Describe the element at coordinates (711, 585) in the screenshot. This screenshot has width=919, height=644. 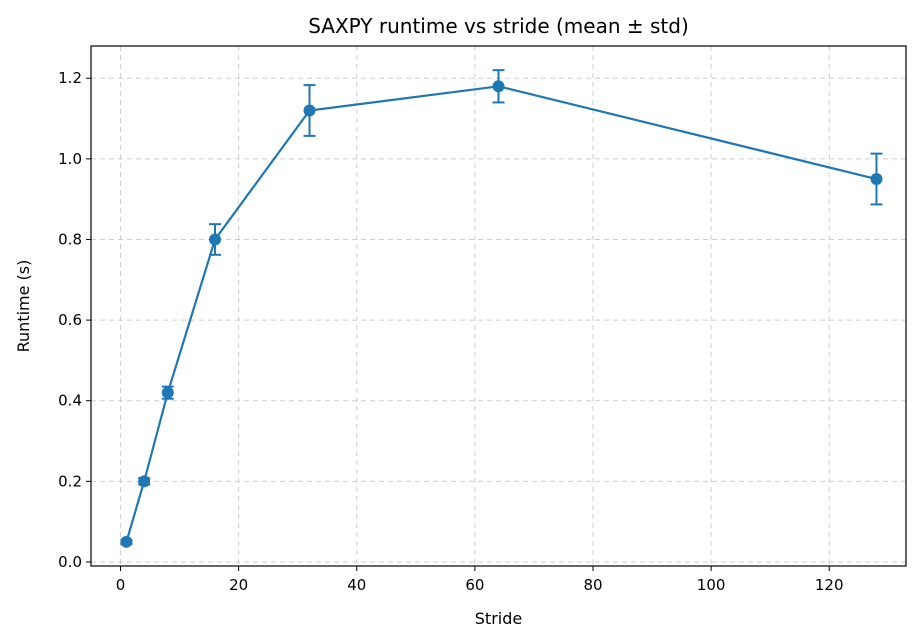
I see `x-tick-label: 100` at that location.